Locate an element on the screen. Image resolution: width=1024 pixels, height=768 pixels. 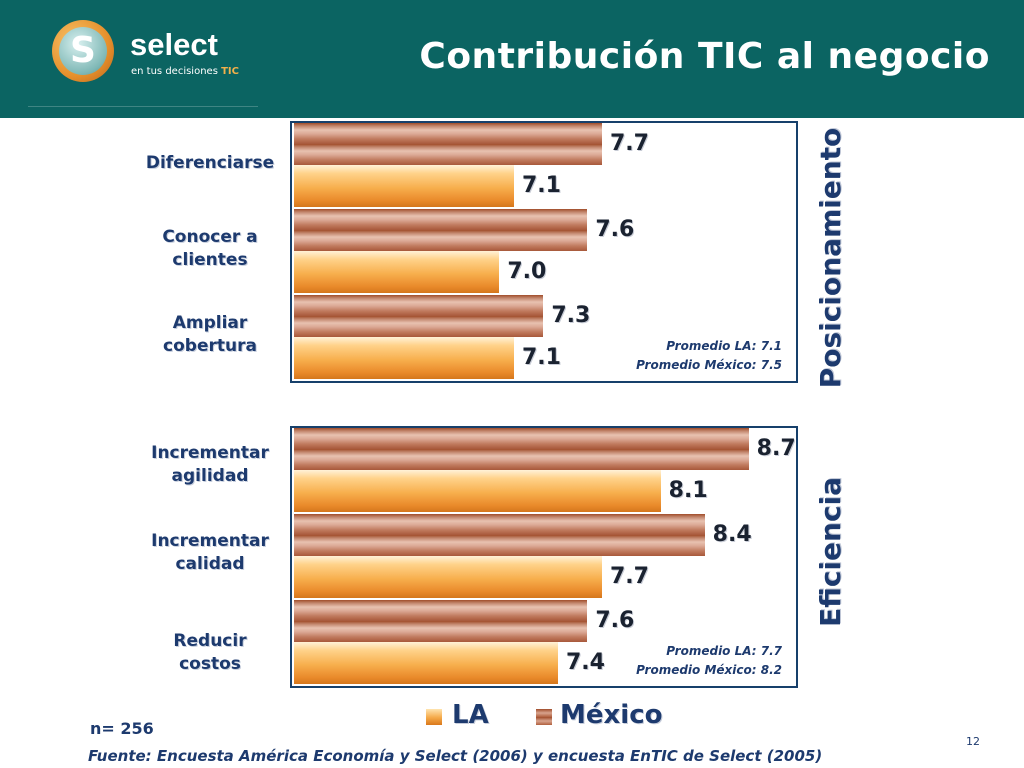
bar-la-incrementar-agilidad is located at coordinates (477, 491).